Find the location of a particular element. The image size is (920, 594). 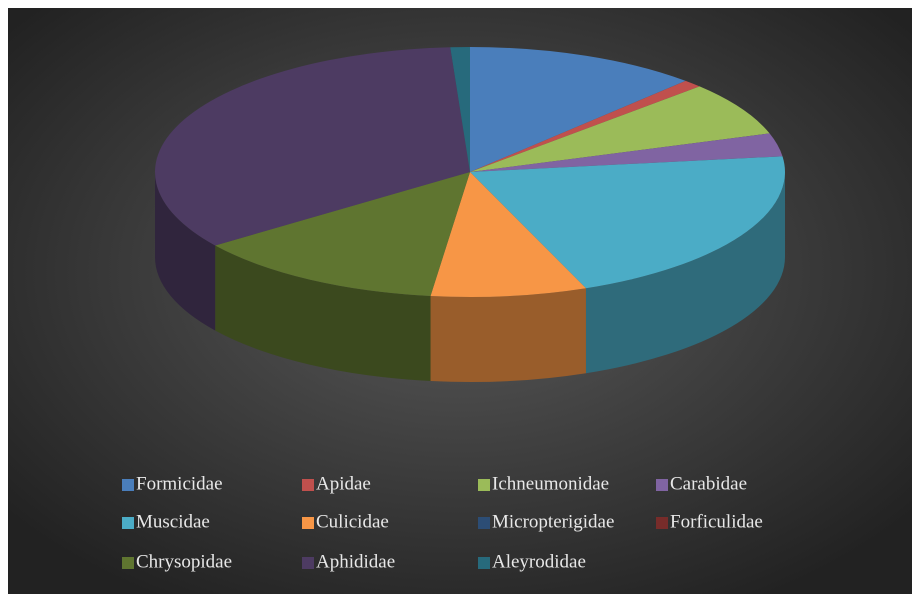

legend-label: Culicidae is located at coordinates (352, 521).